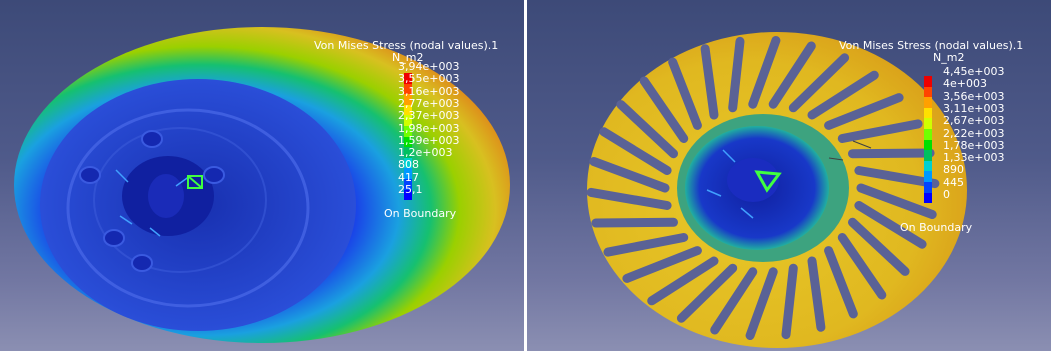  I want to click on legend-value: 1,59e+003, so click(429, 140).